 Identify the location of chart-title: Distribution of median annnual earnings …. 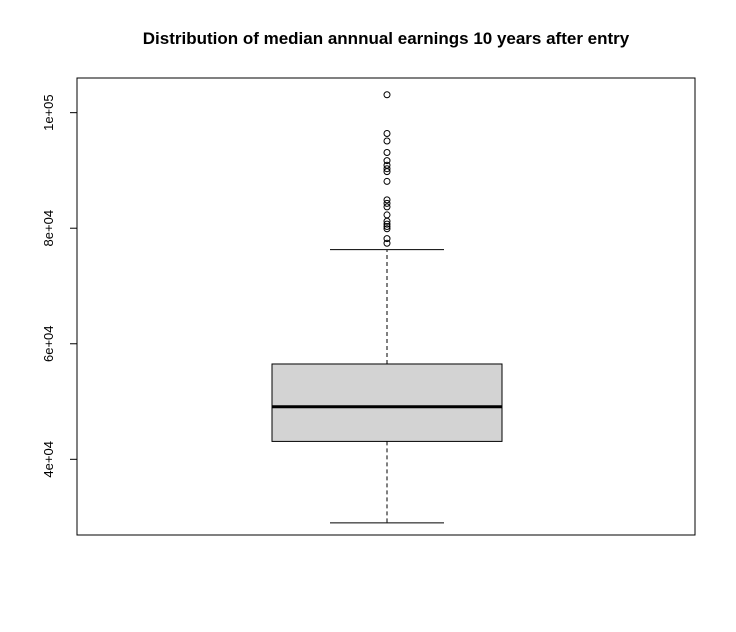
(386, 38).